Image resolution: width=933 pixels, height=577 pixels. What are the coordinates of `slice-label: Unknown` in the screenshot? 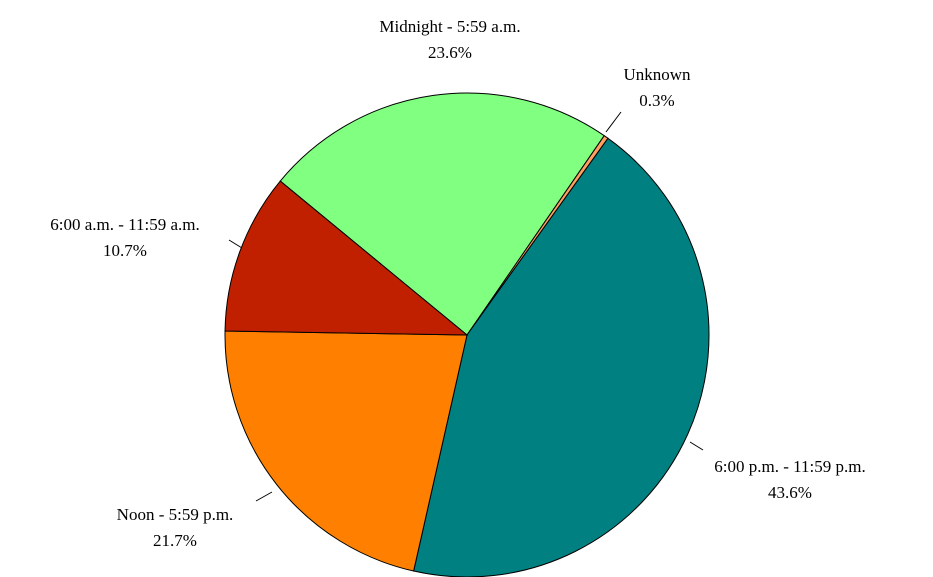 It's located at (657, 74).